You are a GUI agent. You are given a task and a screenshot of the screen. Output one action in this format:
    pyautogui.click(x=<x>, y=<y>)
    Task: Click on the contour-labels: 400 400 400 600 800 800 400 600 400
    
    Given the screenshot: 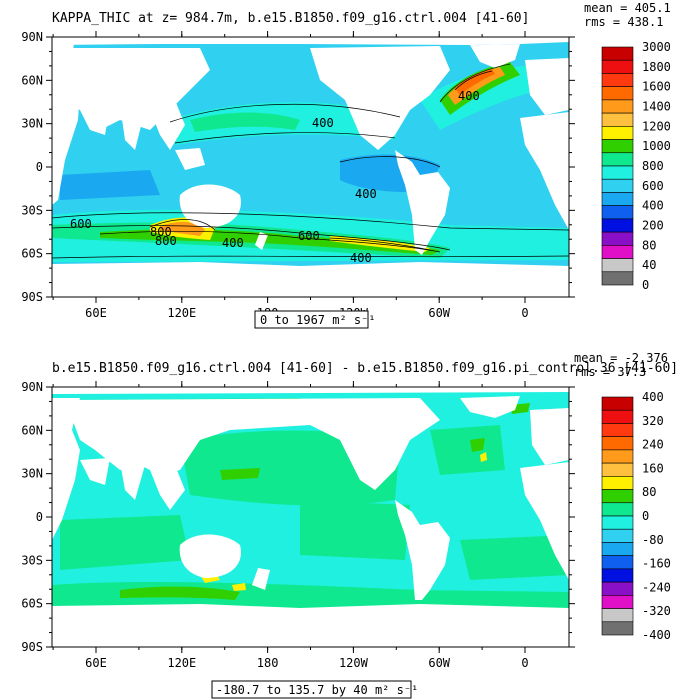 What is the action you would take?
    pyautogui.click(x=275, y=177)
    